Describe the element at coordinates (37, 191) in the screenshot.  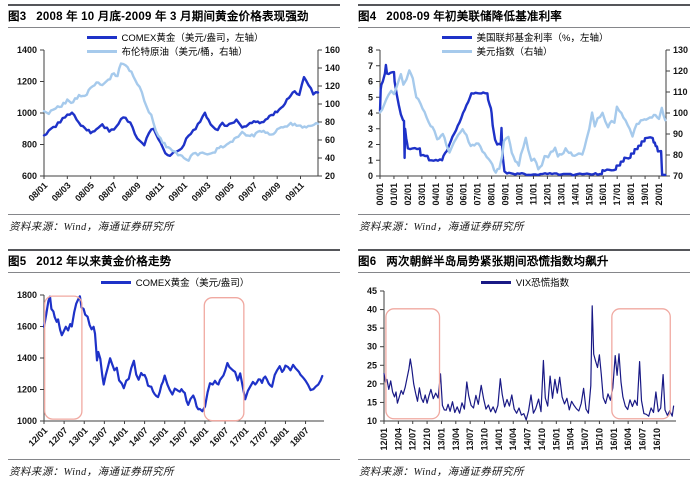
I see `x-axis-tick-label: 08/01` at that location.